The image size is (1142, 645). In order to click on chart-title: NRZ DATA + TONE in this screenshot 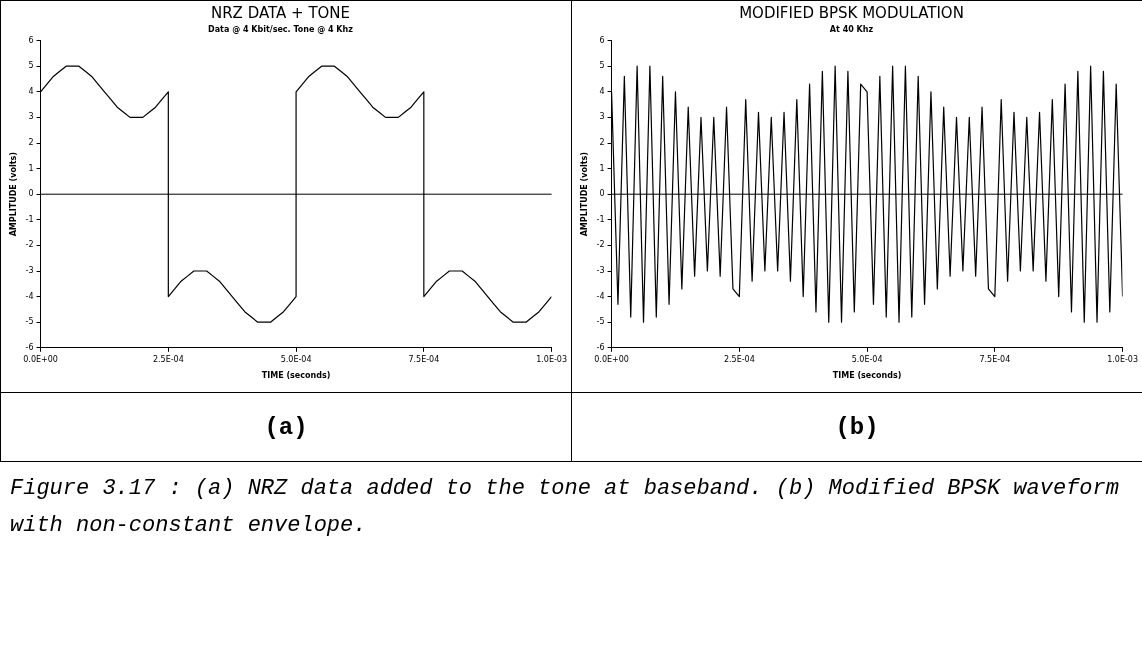, I will do `click(280, 12)`.